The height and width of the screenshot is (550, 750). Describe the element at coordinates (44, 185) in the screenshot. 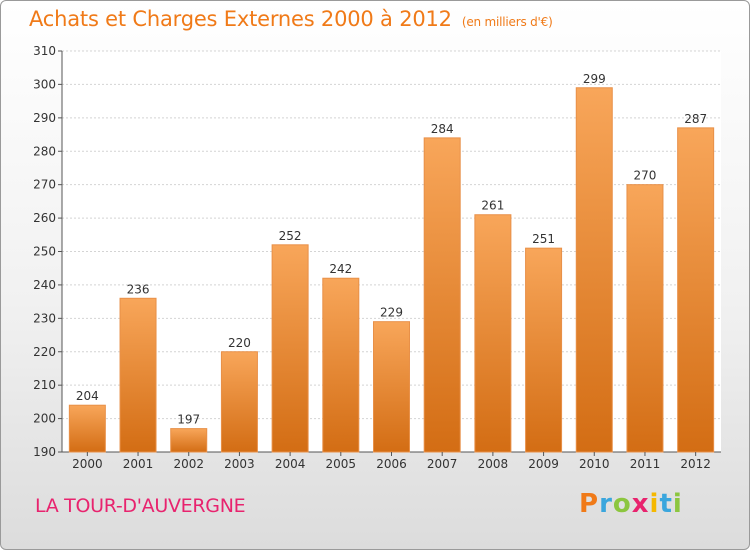

I see `y-tick-label: 270` at that location.